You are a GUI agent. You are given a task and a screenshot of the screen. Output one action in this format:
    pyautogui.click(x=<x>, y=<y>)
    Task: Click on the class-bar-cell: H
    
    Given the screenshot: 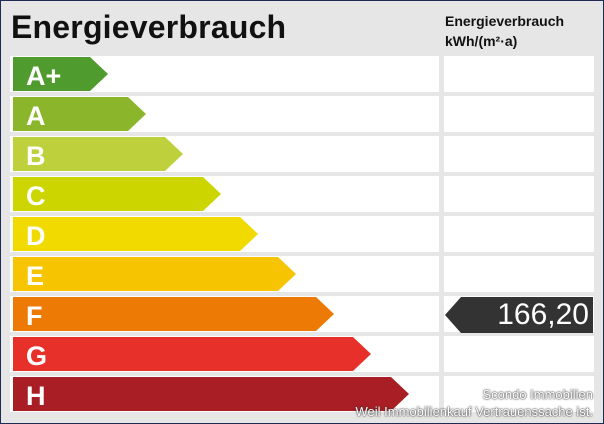 What is the action you would take?
    pyautogui.click(x=224, y=394)
    